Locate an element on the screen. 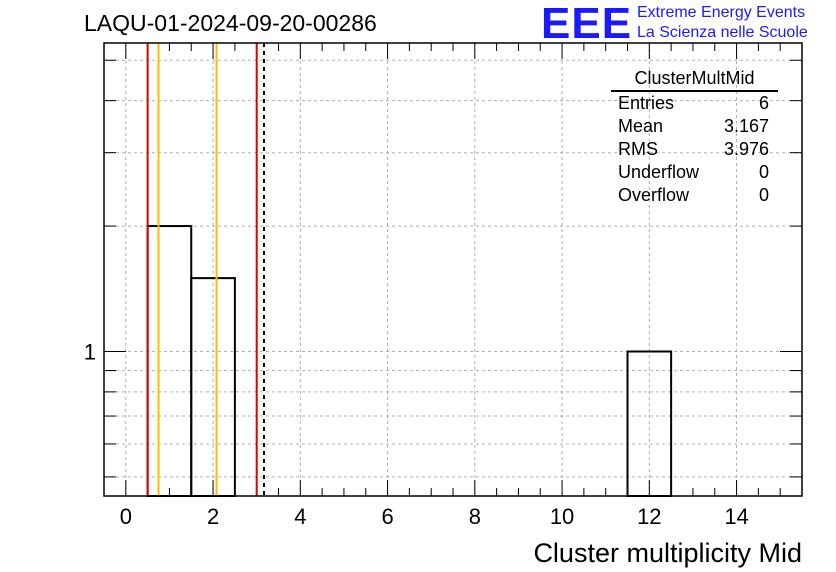 The width and height of the screenshot is (836, 572). eee-logo: EEE is located at coordinates (587, 24).